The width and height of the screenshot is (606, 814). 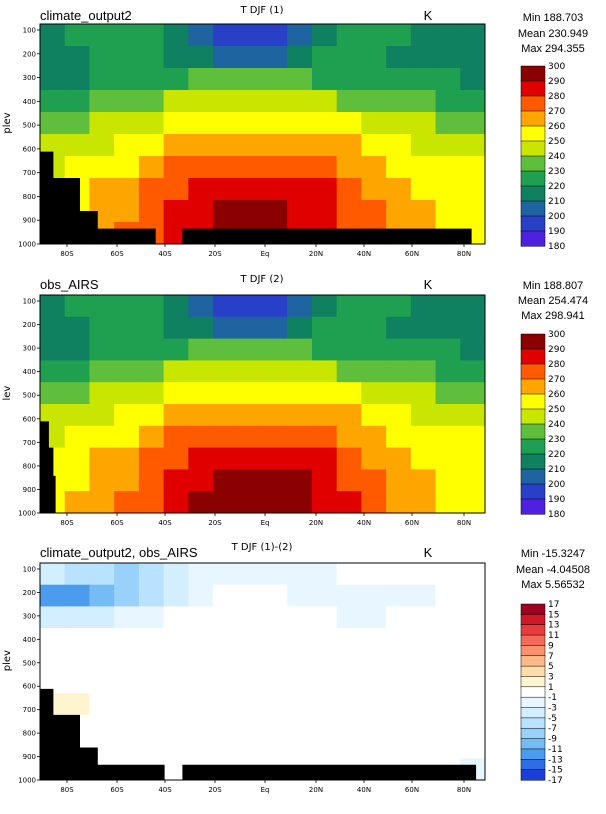 What do you see at coordinates (556, 127) in the screenshot?
I see `colorbar-label: 260` at bounding box center [556, 127].